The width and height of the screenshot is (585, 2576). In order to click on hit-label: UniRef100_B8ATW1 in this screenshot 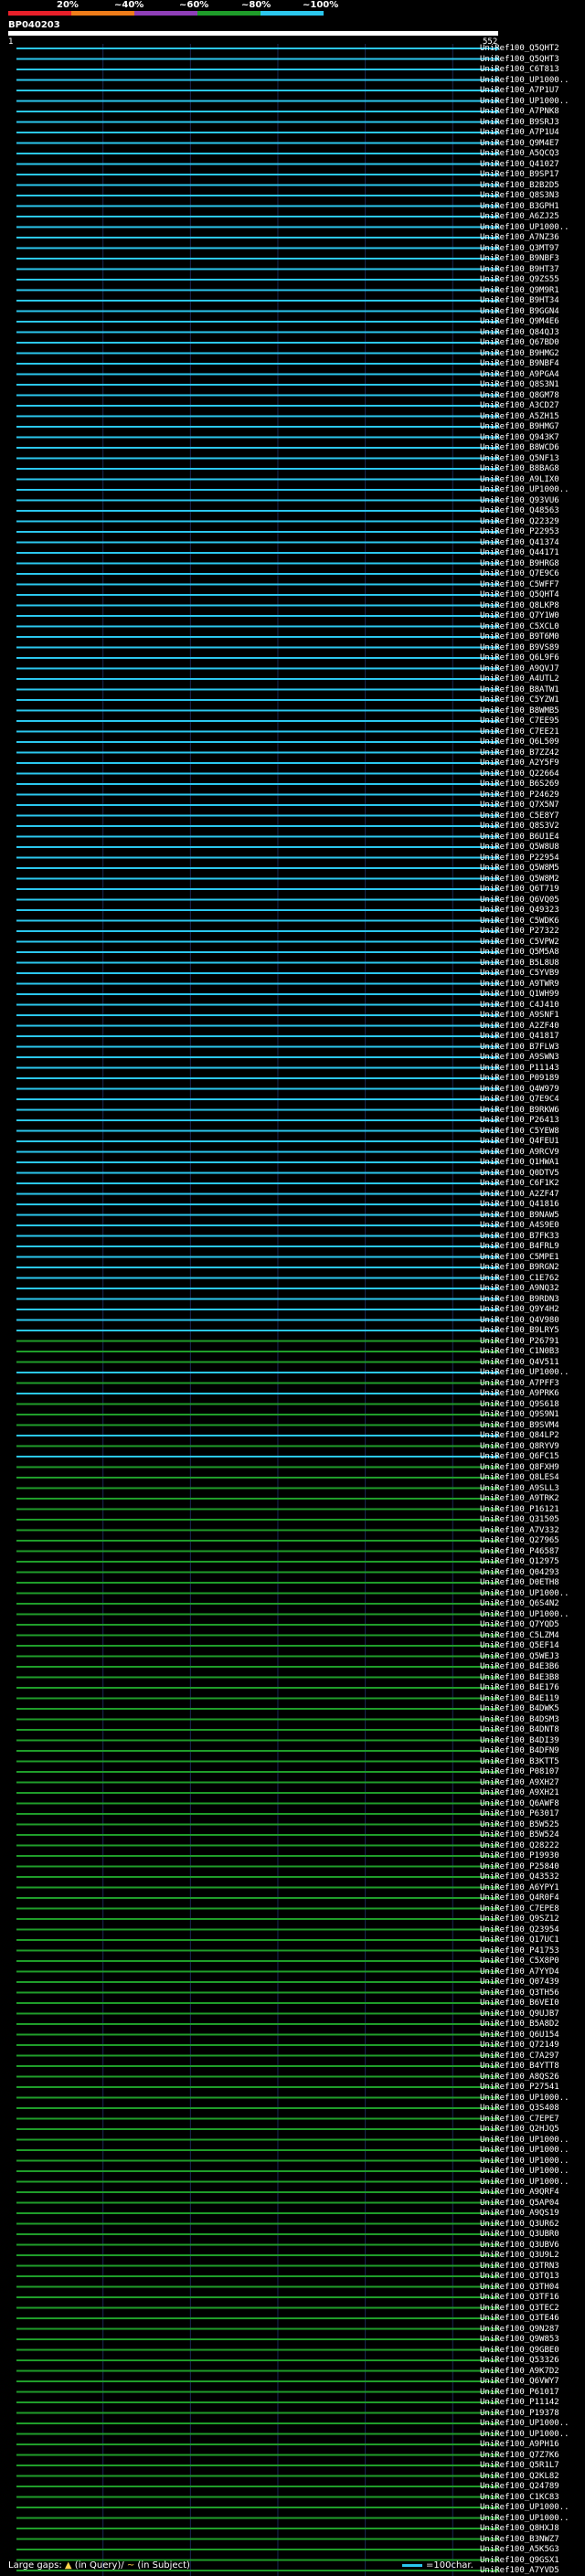, I will do `click(519, 689)`.